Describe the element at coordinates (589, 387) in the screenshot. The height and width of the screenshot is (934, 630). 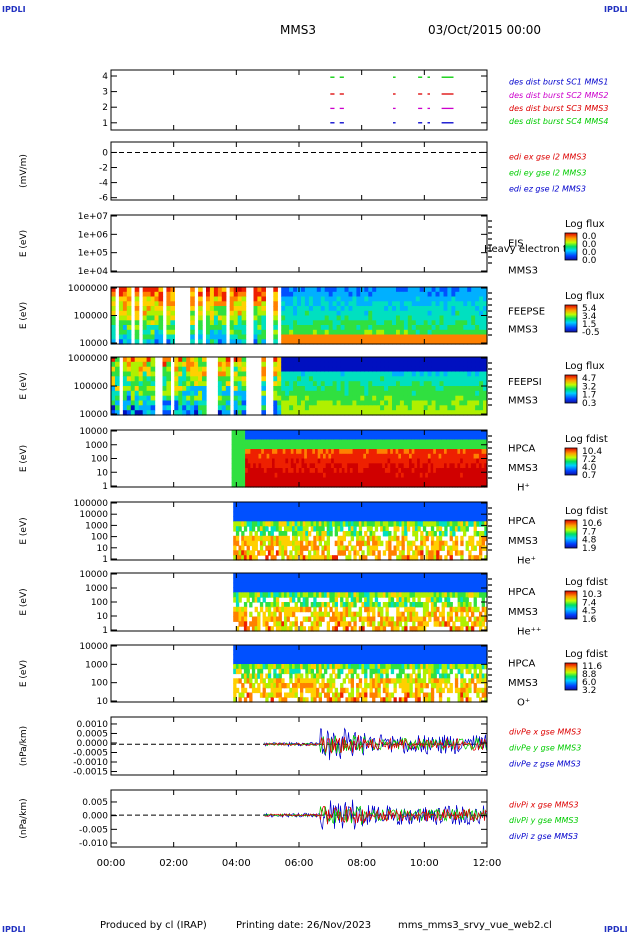
I see `colorbar-tick-label: 3.2` at that location.